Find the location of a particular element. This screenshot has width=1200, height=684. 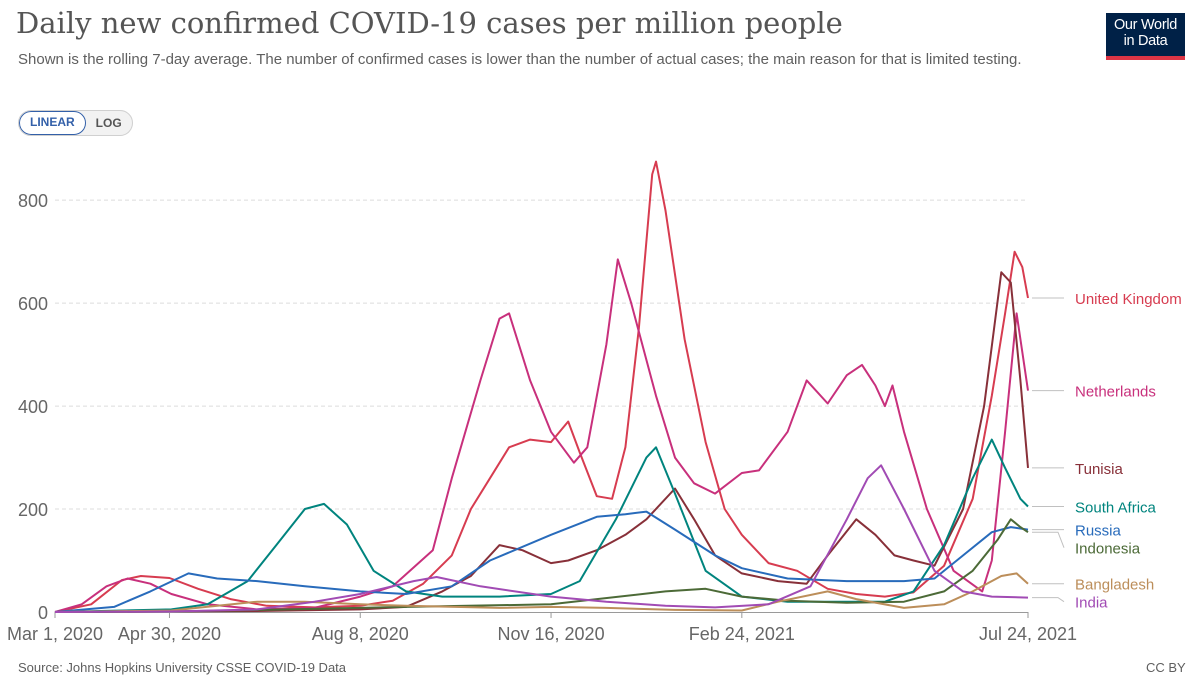

license-label: CC BY is located at coordinates (1166, 667).